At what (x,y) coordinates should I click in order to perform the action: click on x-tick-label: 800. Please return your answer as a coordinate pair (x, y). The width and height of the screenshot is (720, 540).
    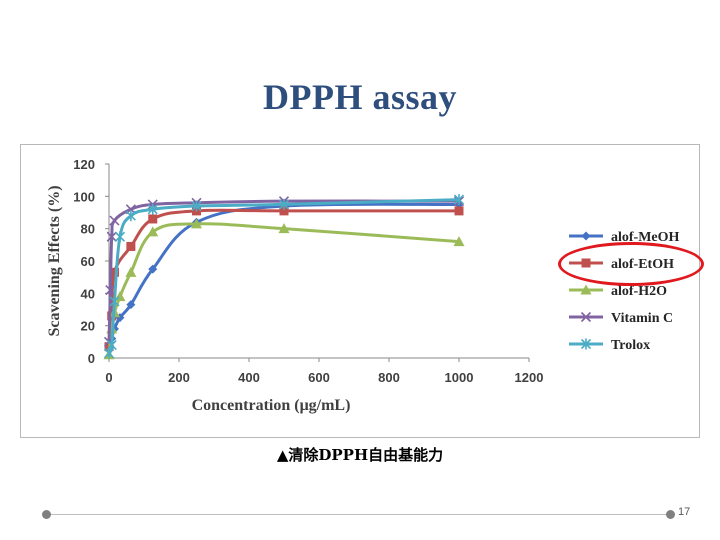
    Looking at the image, I should click on (389, 377).